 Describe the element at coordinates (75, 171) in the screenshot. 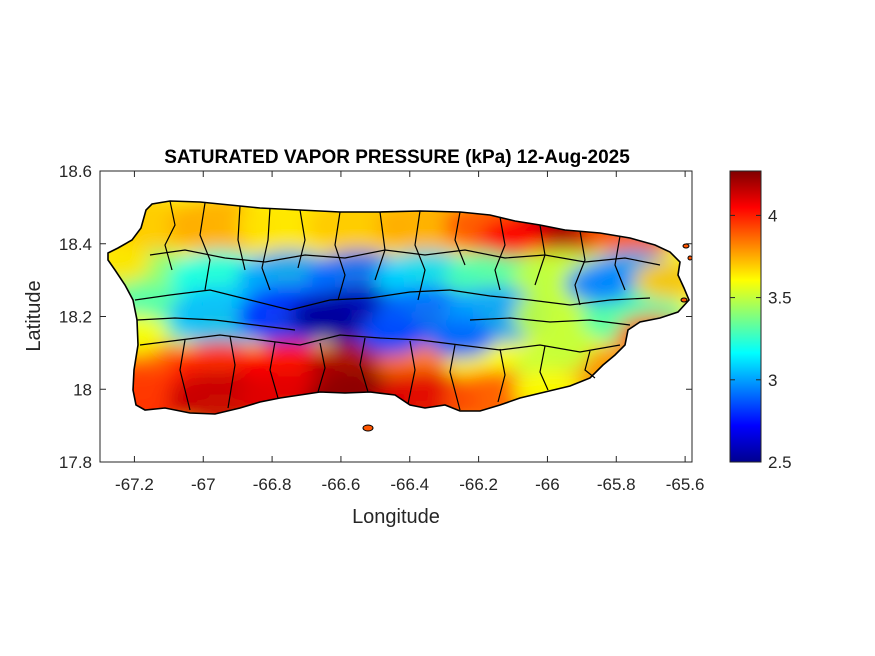

I see `y-tick-label: 18.6` at that location.